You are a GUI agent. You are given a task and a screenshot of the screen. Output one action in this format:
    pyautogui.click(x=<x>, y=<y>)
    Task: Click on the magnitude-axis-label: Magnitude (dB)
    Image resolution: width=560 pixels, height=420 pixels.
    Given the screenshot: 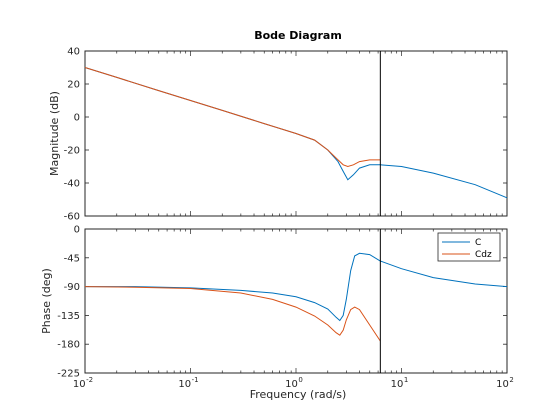 What is the action you would take?
    pyautogui.click(x=54, y=133)
    